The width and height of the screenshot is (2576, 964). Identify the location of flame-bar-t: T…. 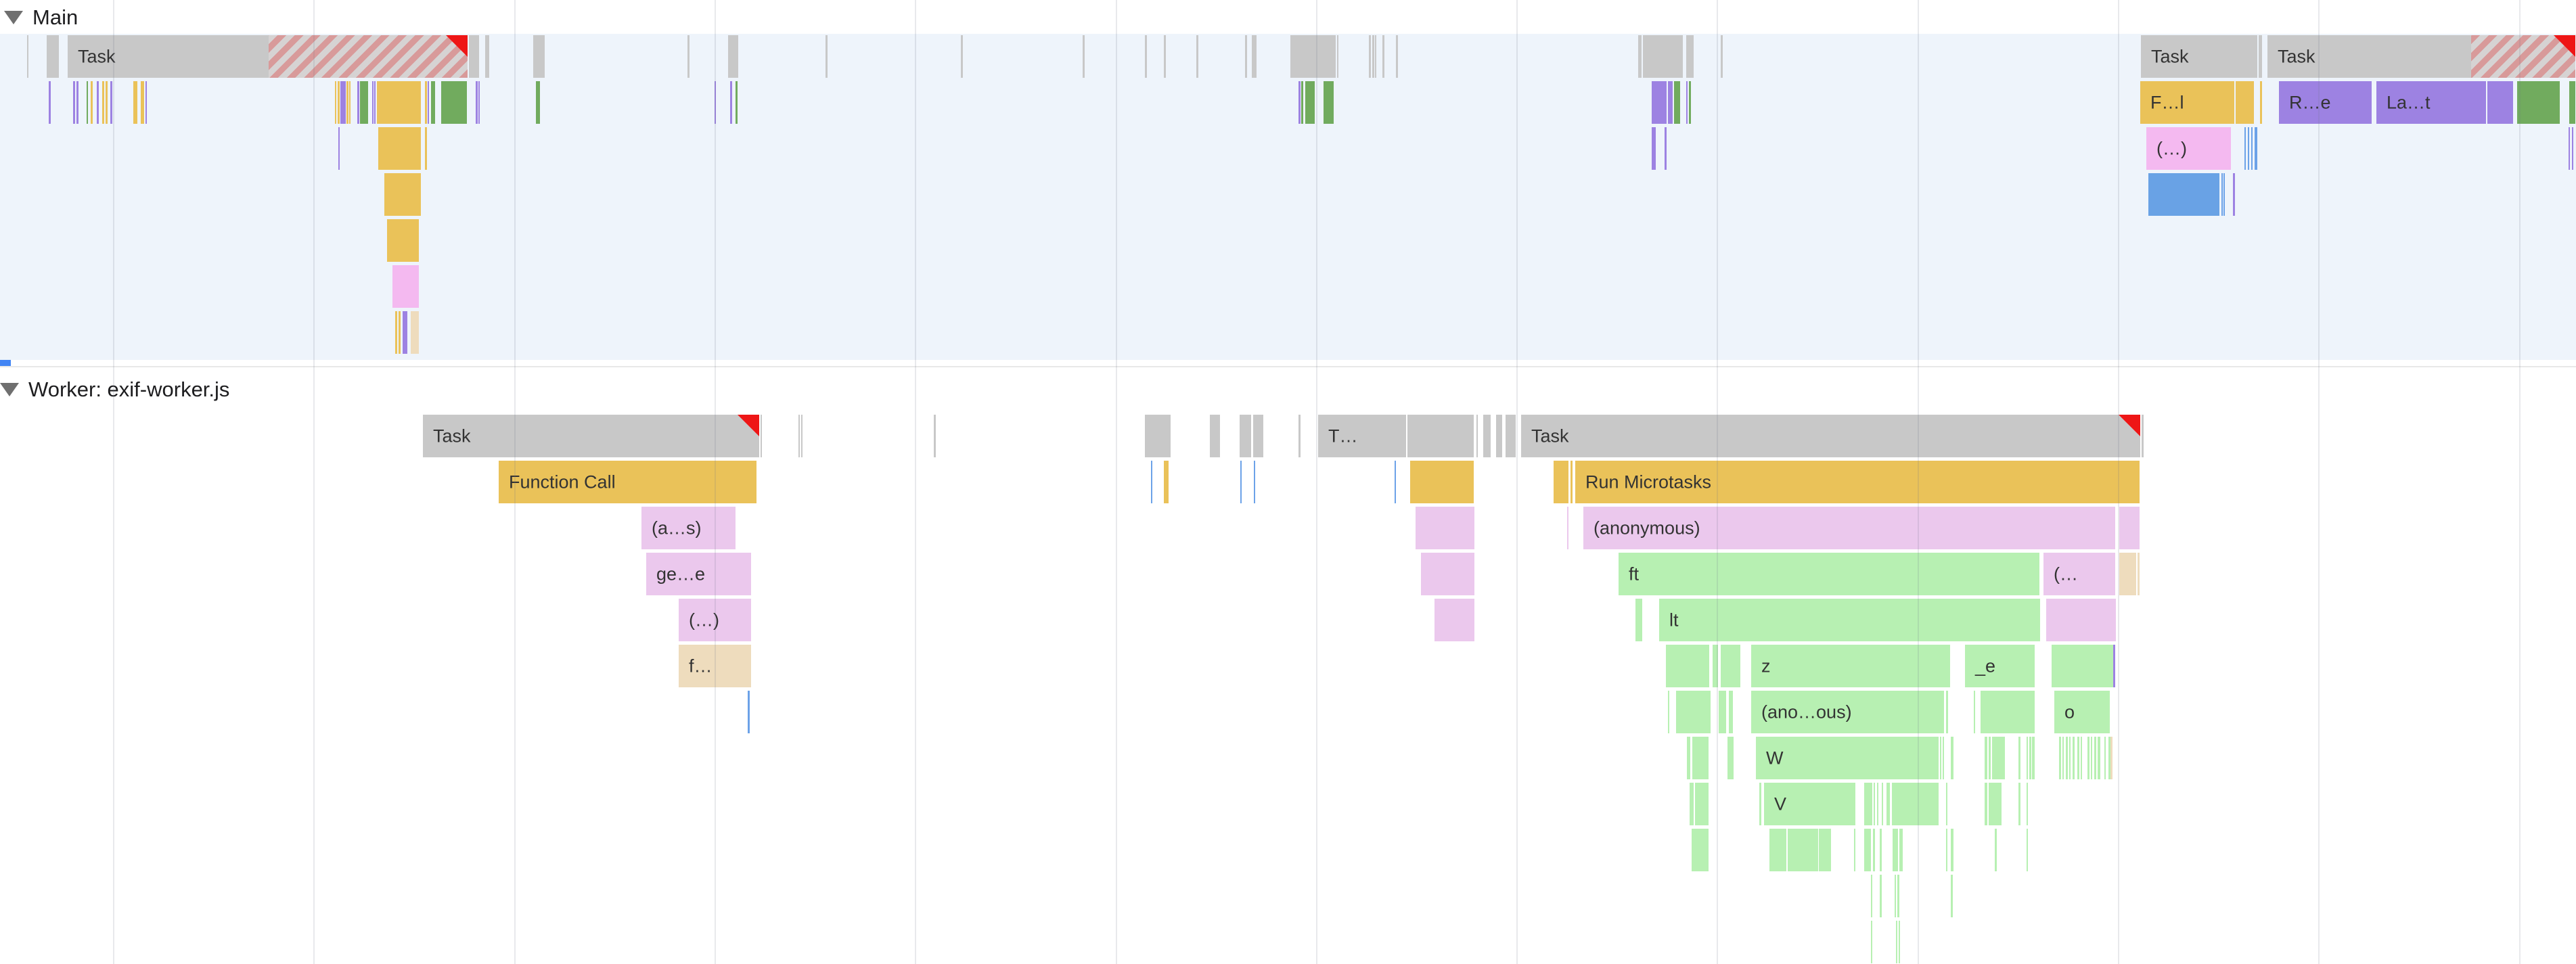
(1362, 436).